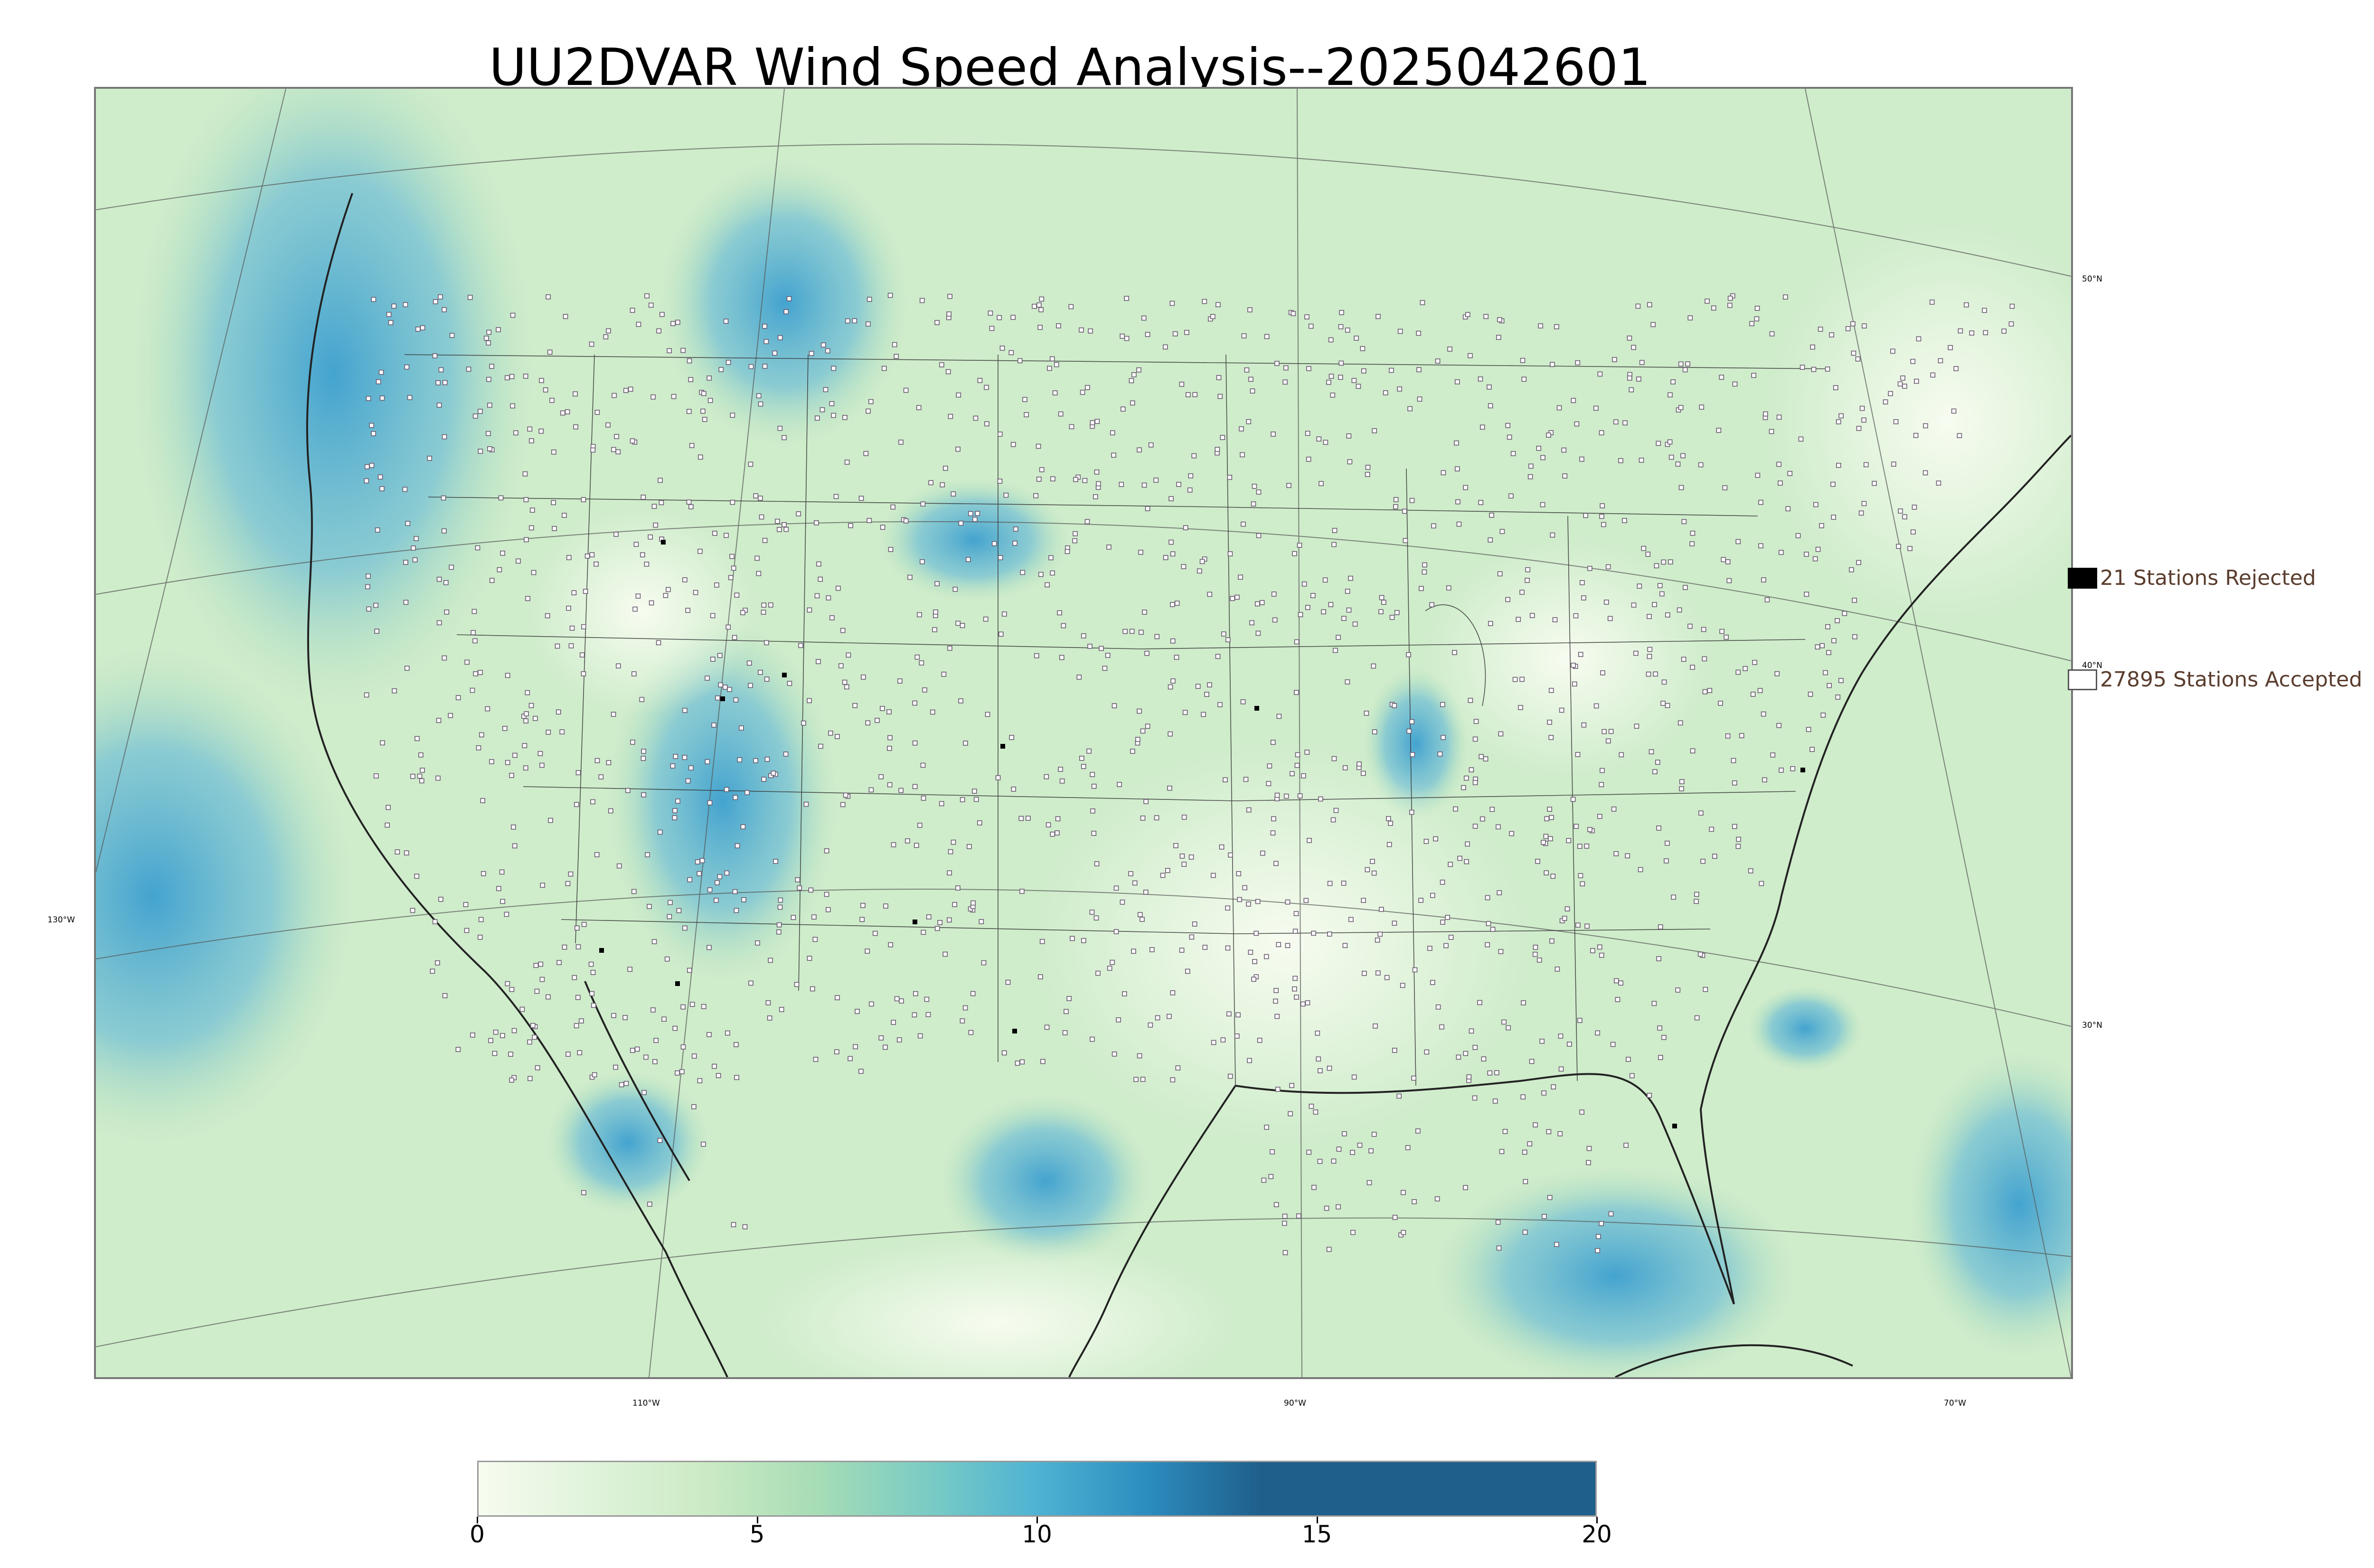 This screenshot has height=1568, width=2374. What do you see at coordinates (2192, 578) in the screenshot?
I see `legend-rejected: 21 Stations Rejected` at bounding box center [2192, 578].